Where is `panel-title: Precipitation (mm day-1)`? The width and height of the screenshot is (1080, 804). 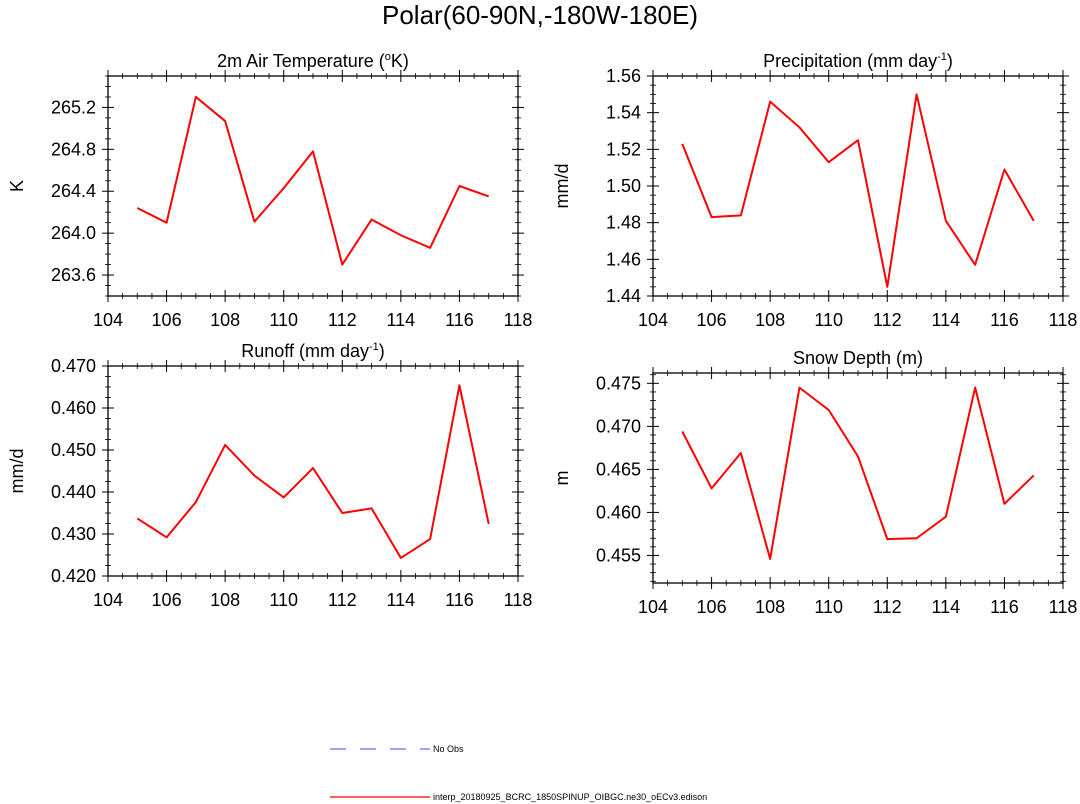 panel-title: Precipitation (mm day-1) is located at coordinates (858, 61).